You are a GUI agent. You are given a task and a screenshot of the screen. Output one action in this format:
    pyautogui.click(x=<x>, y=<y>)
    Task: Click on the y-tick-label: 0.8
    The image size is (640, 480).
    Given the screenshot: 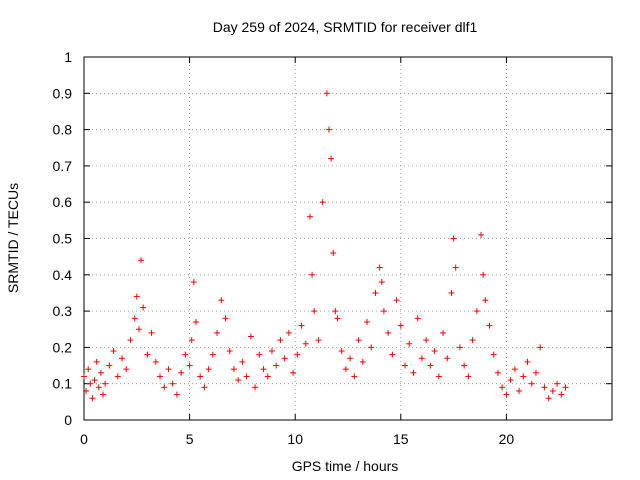 What is the action you would take?
    pyautogui.click(x=63, y=130)
    